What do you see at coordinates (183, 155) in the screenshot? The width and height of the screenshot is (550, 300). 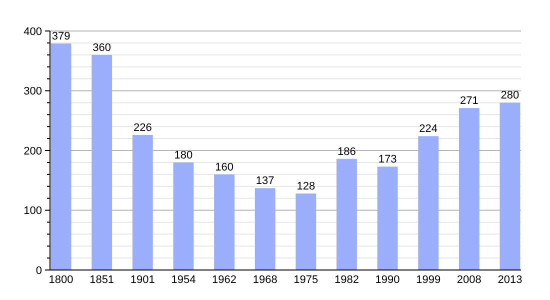 I see `data-label: 180` at bounding box center [183, 155].